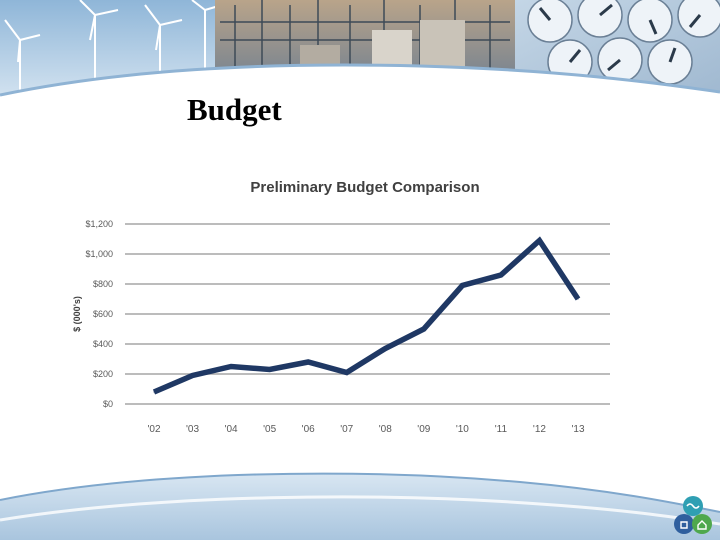 The height and width of the screenshot is (540, 720). Describe the element at coordinates (103, 344) in the screenshot. I see `y-tick-label: $400` at that location.